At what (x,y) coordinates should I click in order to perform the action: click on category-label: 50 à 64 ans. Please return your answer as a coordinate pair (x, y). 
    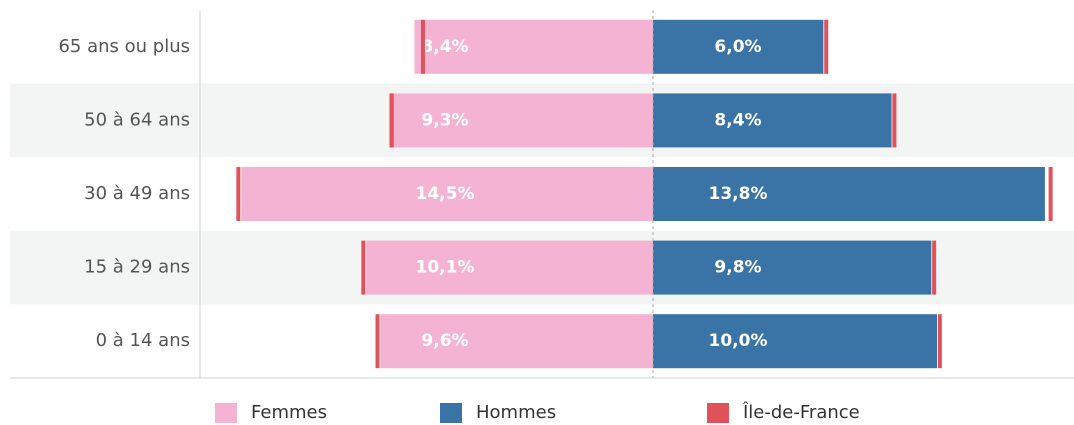
    Looking at the image, I should click on (137, 119).